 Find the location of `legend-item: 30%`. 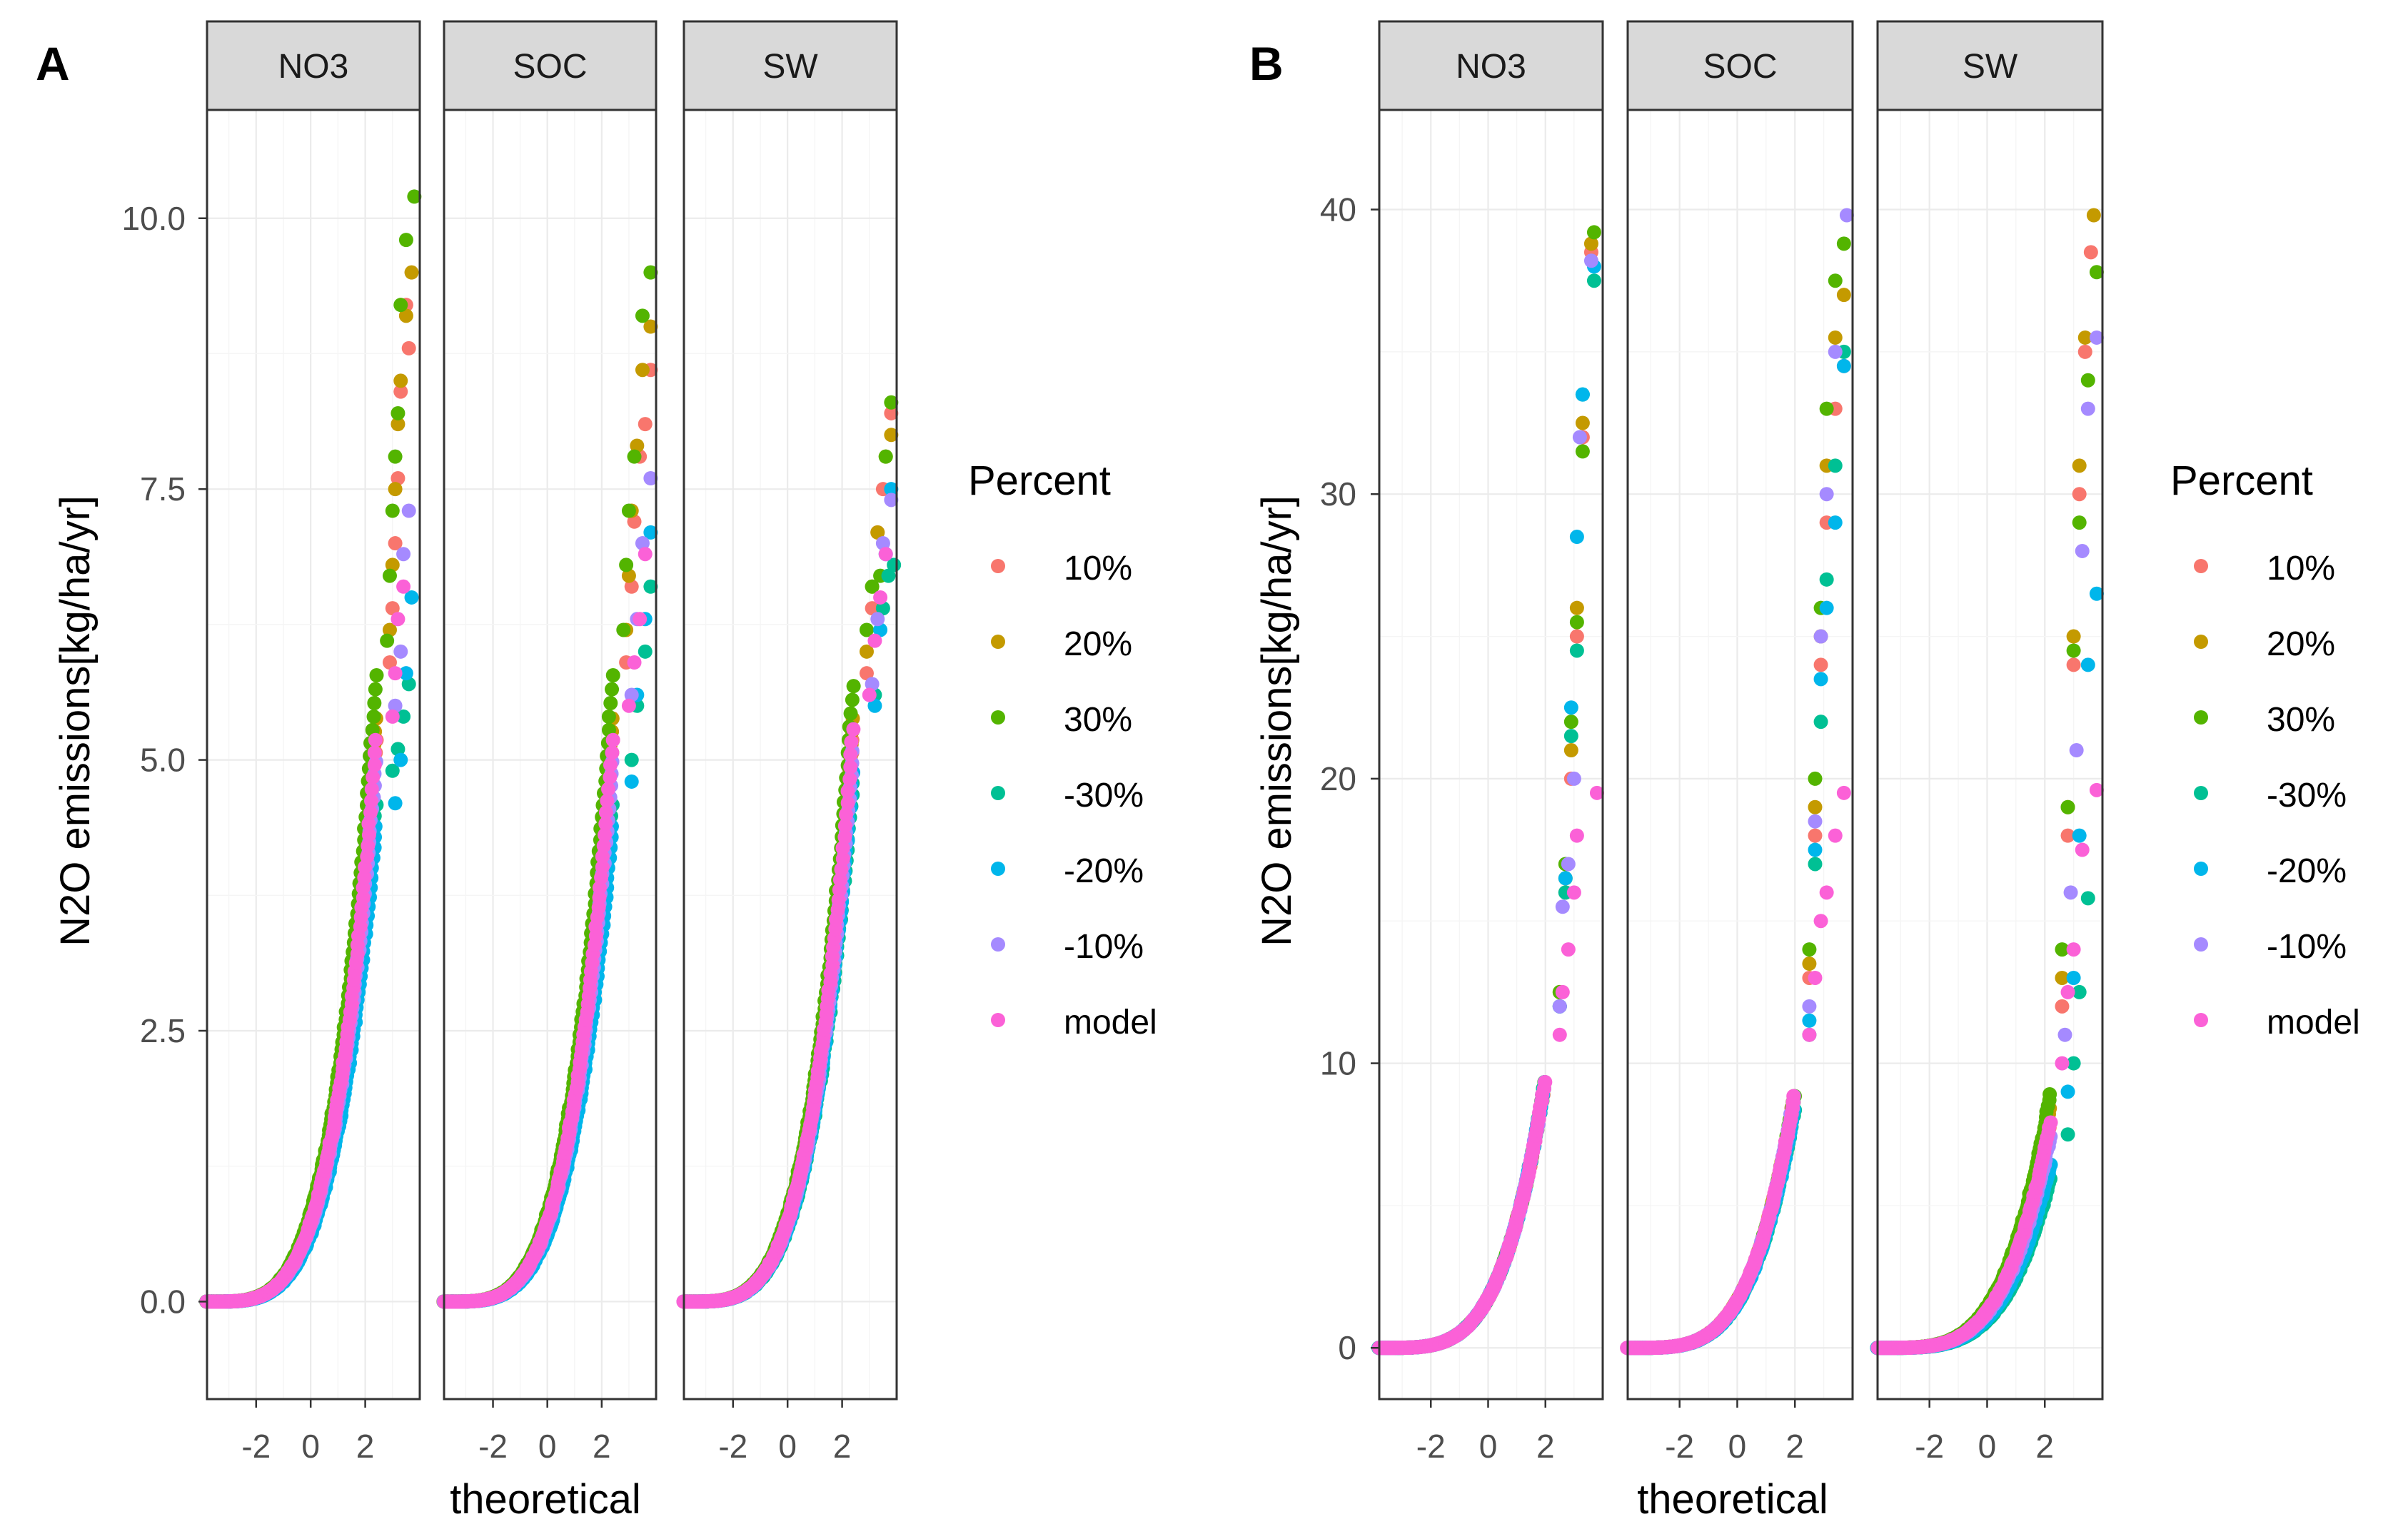

legend-item: 30% is located at coordinates (1061, 720).